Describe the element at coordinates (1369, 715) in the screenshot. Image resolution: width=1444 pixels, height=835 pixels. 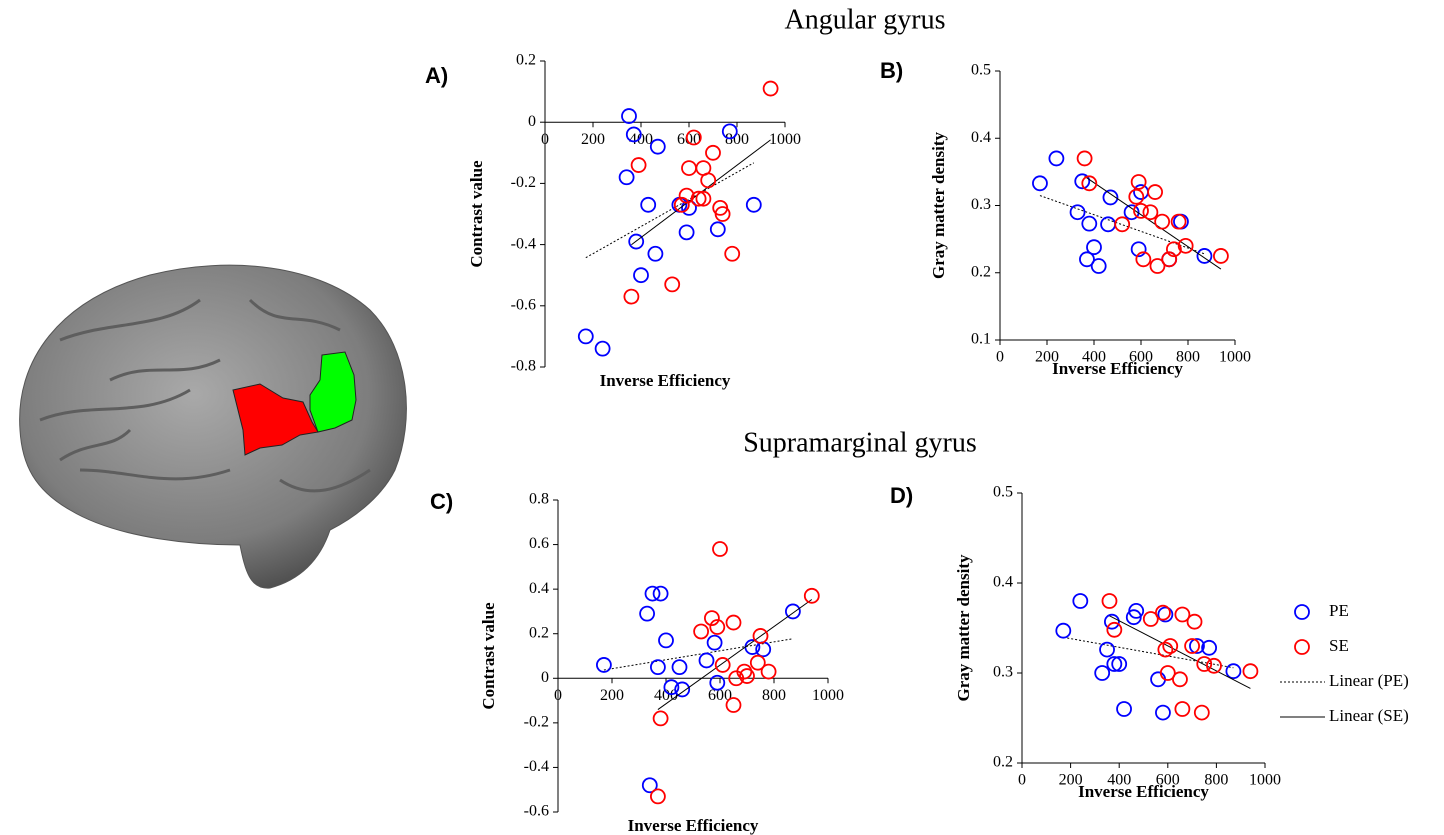
I see `legend-label: Linear (SE)` at that location.